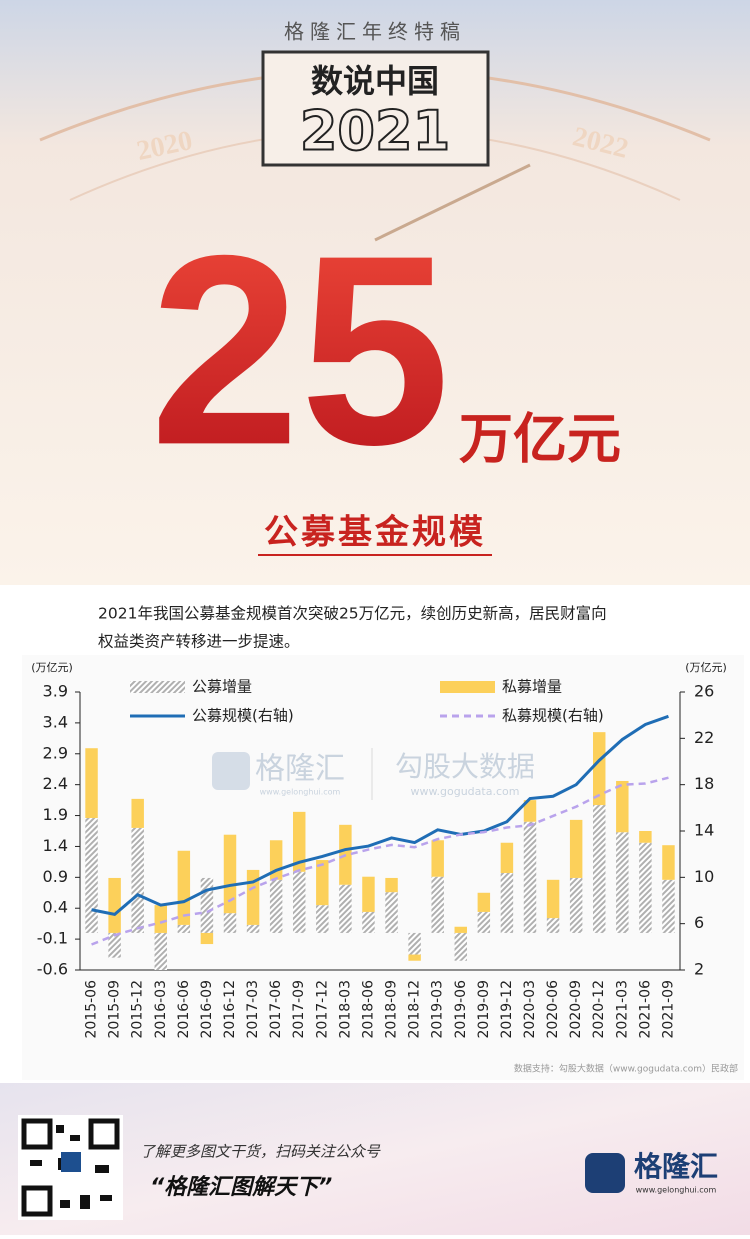 Image resolution: width=750 pixels, height=1239 pixels. Describe the element at coordinates (706, 667) in the screenshot. I see `y2-unit: (万亿元)` at that location.